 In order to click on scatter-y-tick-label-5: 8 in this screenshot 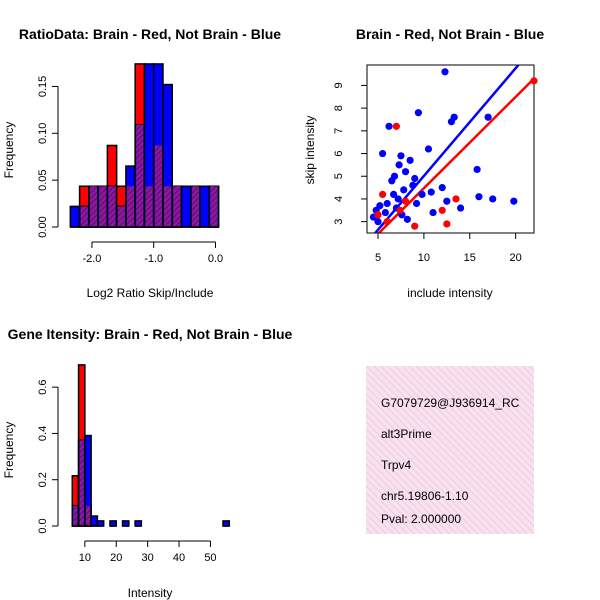, I will do `click(339, 108)`.